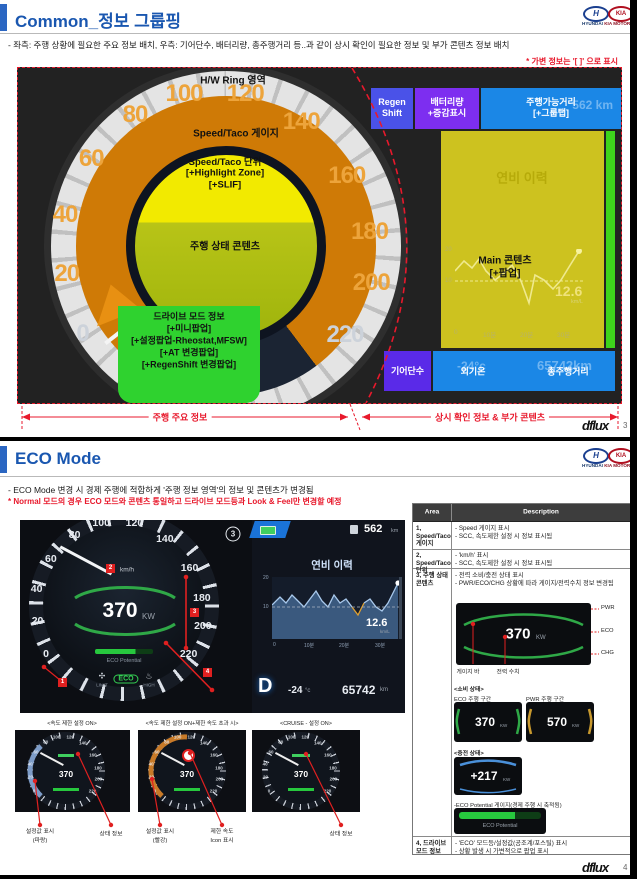  I want to click on range-line-2: [+그룹탭], so click(551, 113).